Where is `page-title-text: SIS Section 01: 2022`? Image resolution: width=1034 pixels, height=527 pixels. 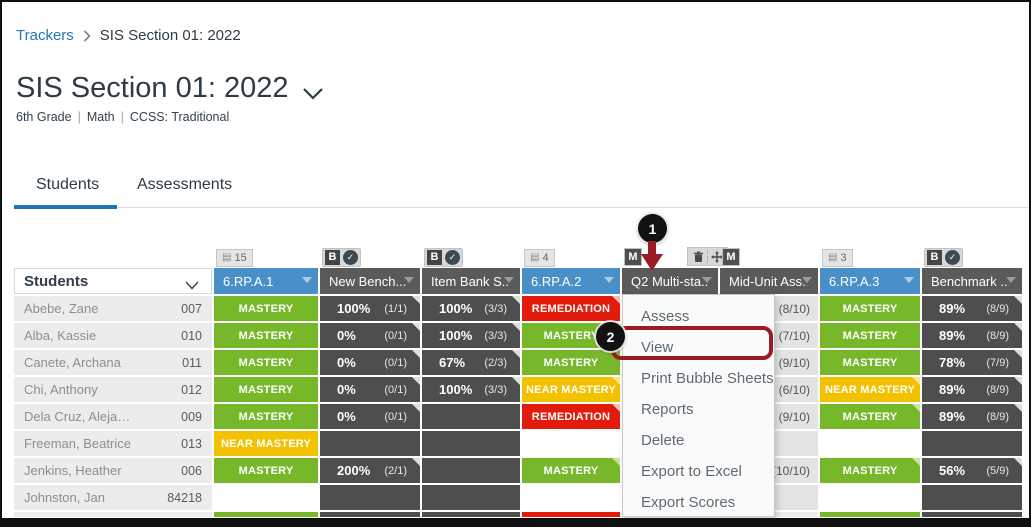
page-title-text: SIS Section 01: 2022 is located at coordinates (152, 88).